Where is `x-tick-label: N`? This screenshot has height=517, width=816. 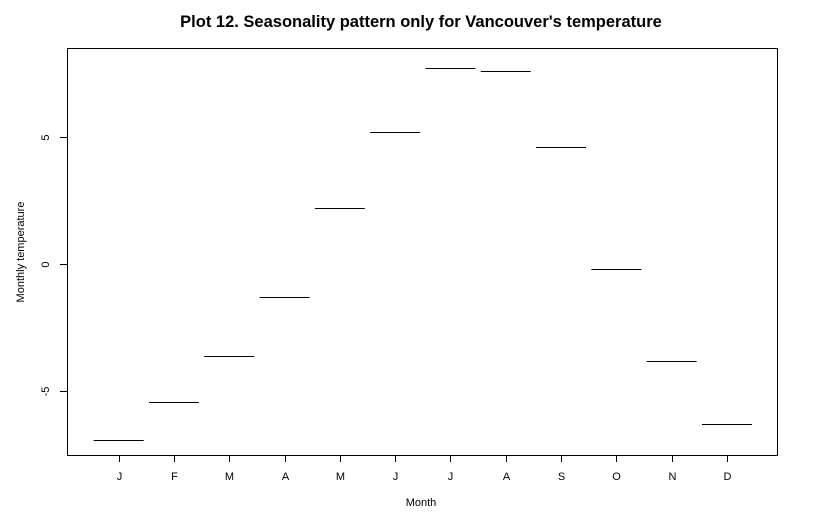 x-tick-label: N is located at coordinates (673, 477).